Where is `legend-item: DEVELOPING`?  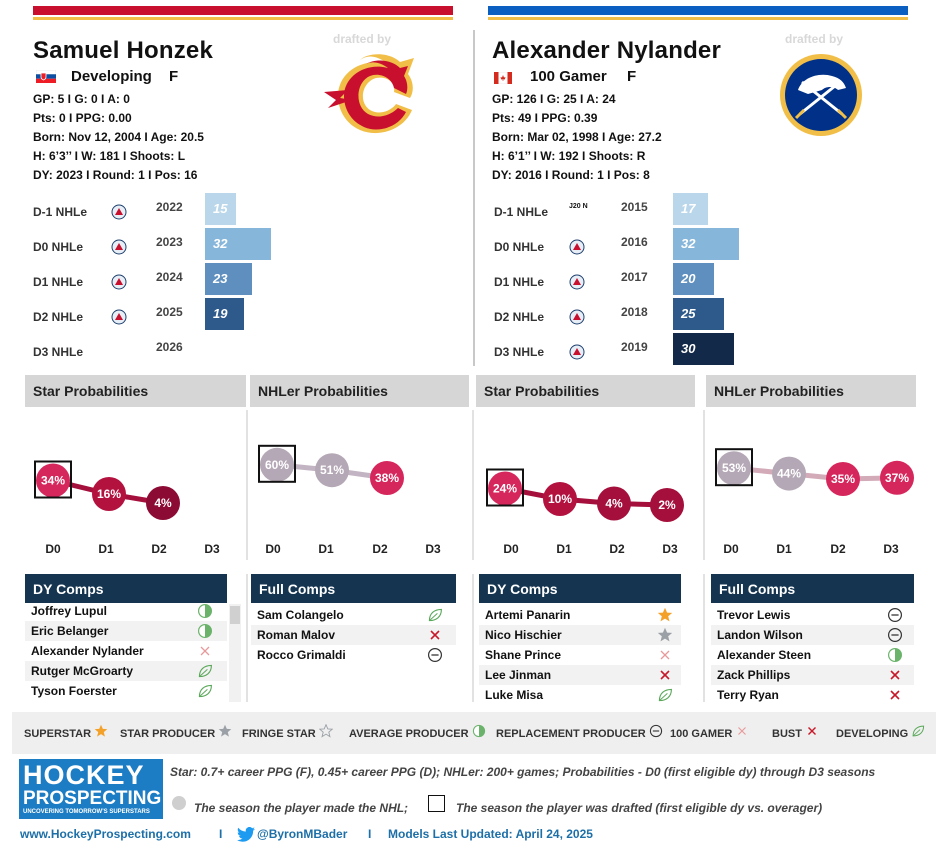 legend-item: DEVELOPING is located at coordinates (880, 732).